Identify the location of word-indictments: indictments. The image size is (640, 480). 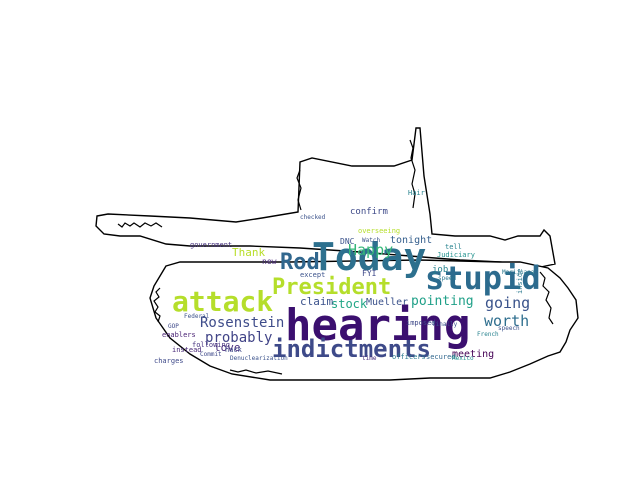
(351, 349).